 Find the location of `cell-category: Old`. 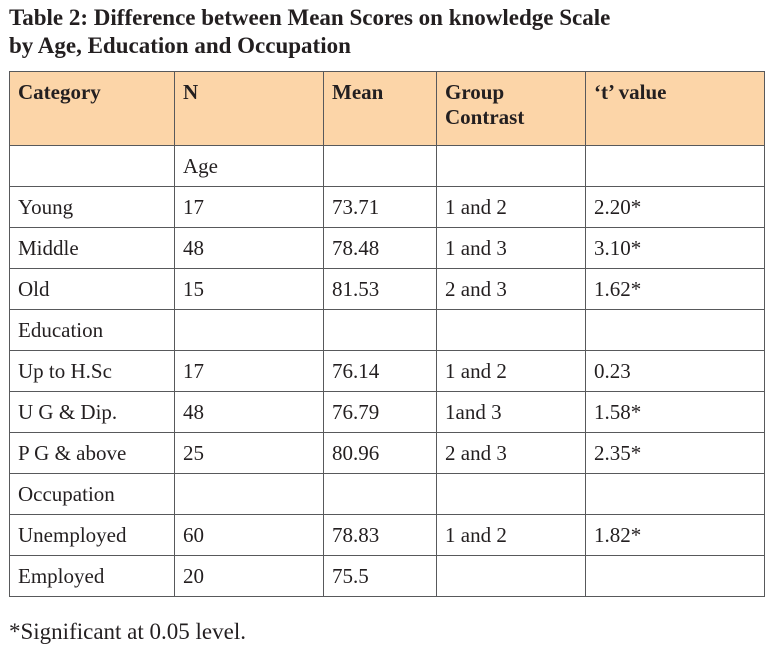

cell-category: Old is located at coordinates (92, 289).